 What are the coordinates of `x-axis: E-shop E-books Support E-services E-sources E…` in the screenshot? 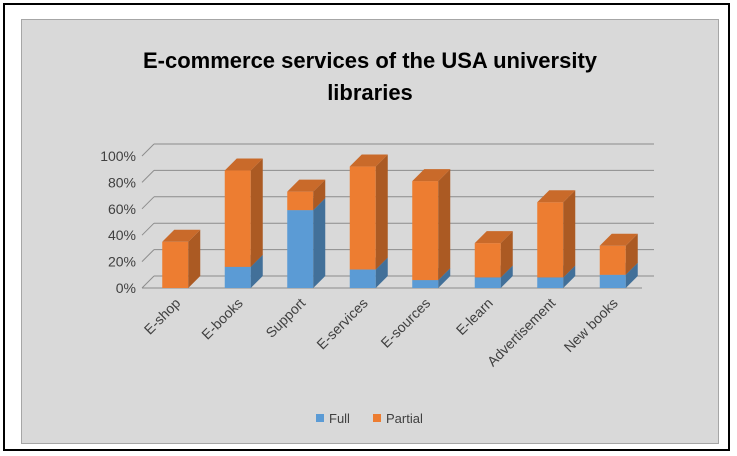 It's located at (381, 332).